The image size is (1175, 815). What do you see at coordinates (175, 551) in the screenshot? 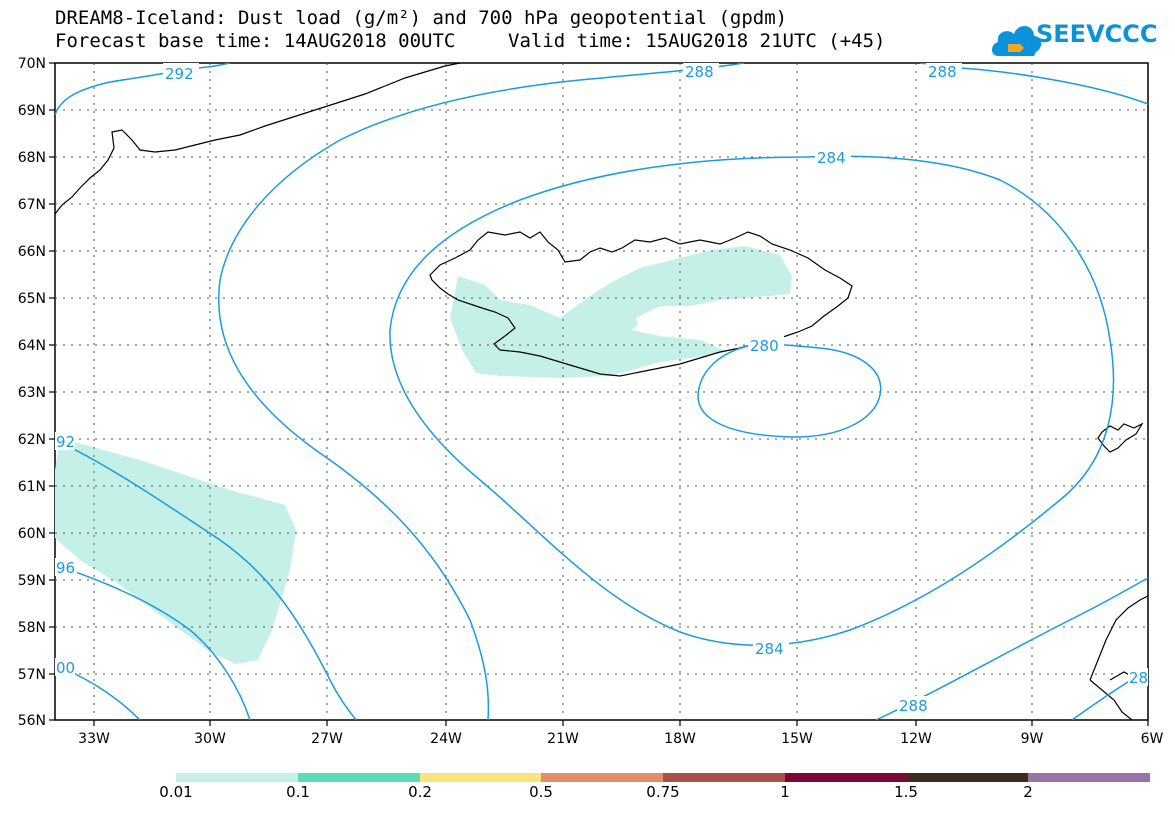
I see `dust-area-southwest` at bounding box center [175, 551].